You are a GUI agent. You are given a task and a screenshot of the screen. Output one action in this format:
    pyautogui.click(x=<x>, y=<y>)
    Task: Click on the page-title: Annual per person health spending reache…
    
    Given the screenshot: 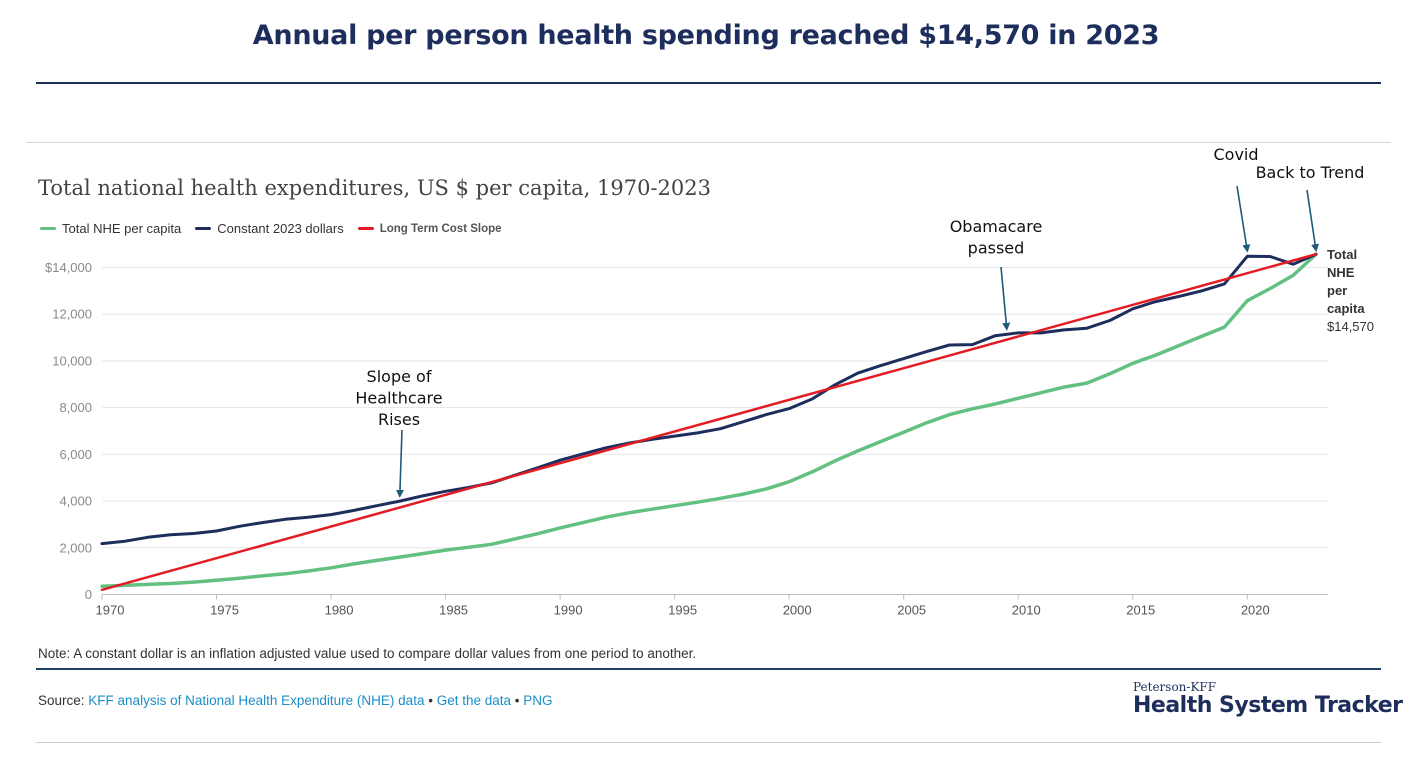 What is the action you would take?
    pyautogui.click(x=706, y=35)
    